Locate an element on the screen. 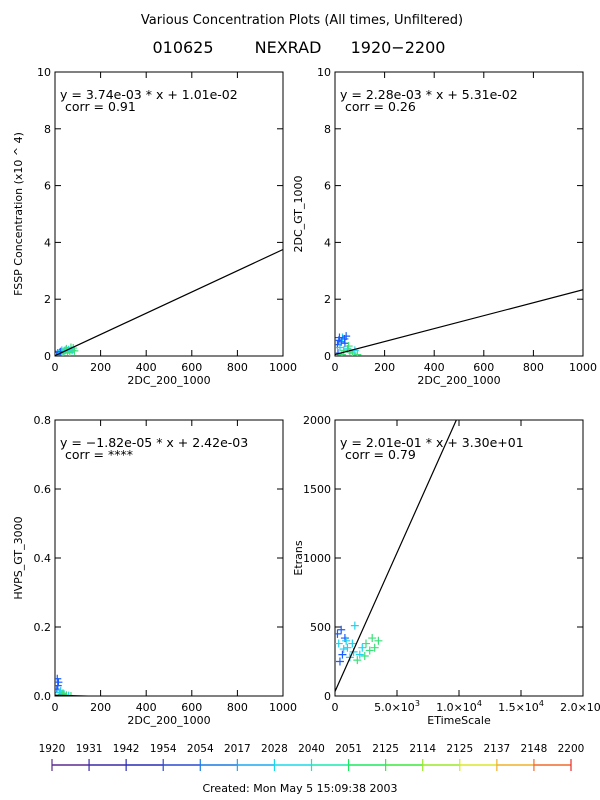 The width and height of the screenshot is (600, 800). y-tick-label: 0.4 is located at coordinates (43, 558).